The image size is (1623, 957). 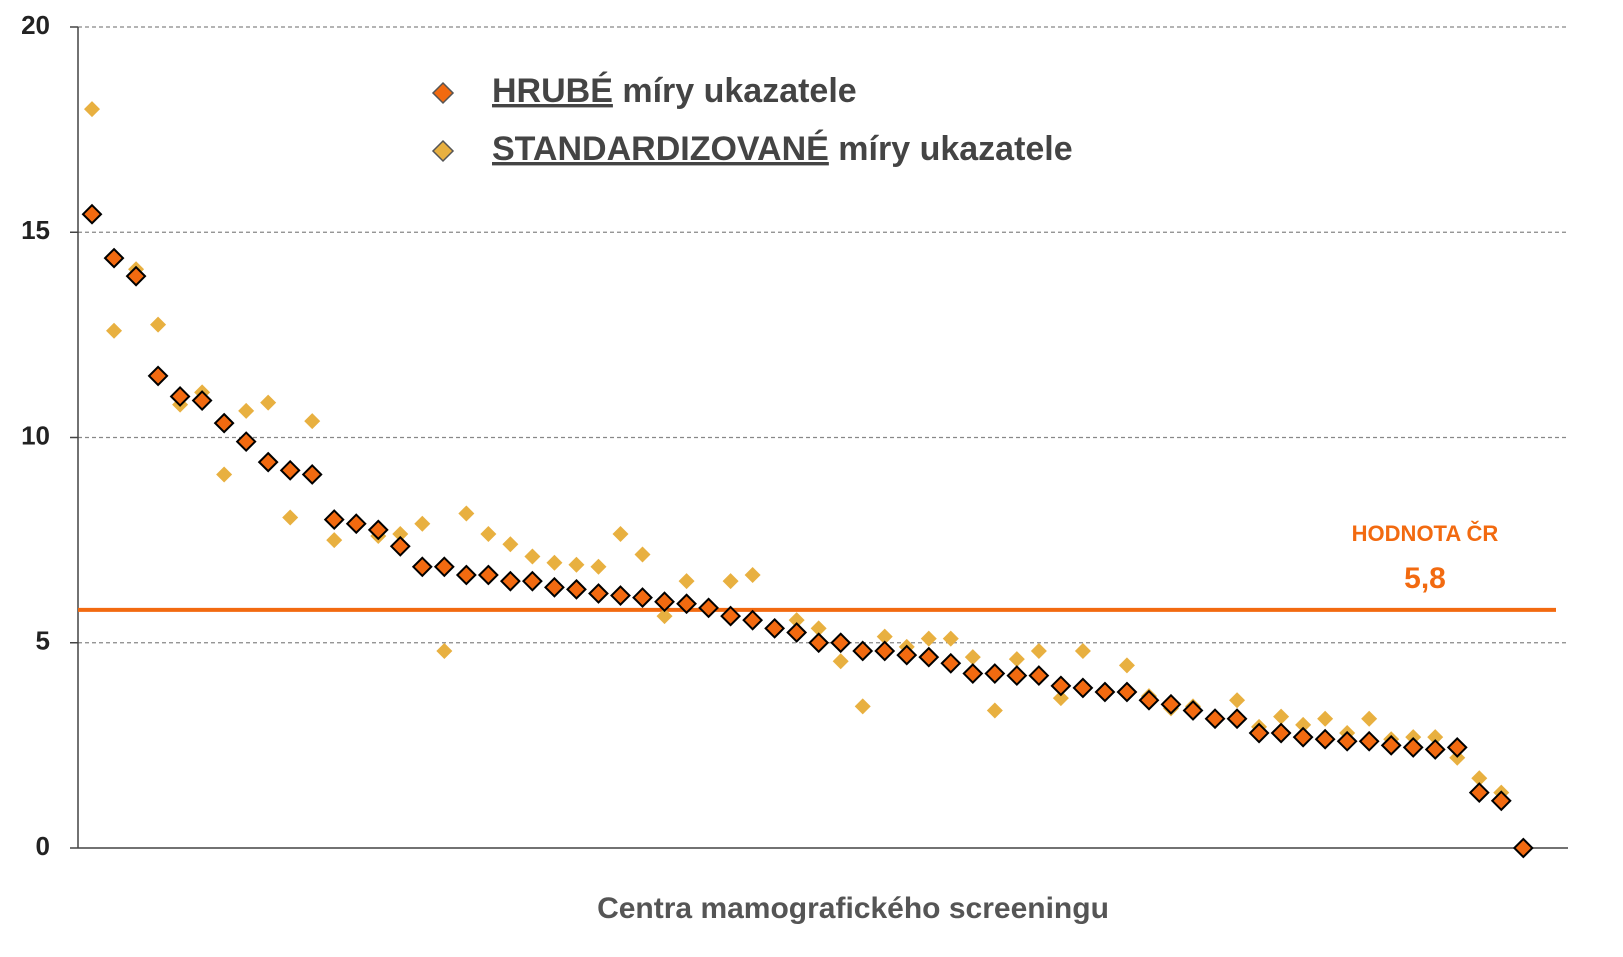 What do you see at coordinates (35, 25) in the screenshot?
I see `y-tick-label: 20` at bounding box center [35, 25].